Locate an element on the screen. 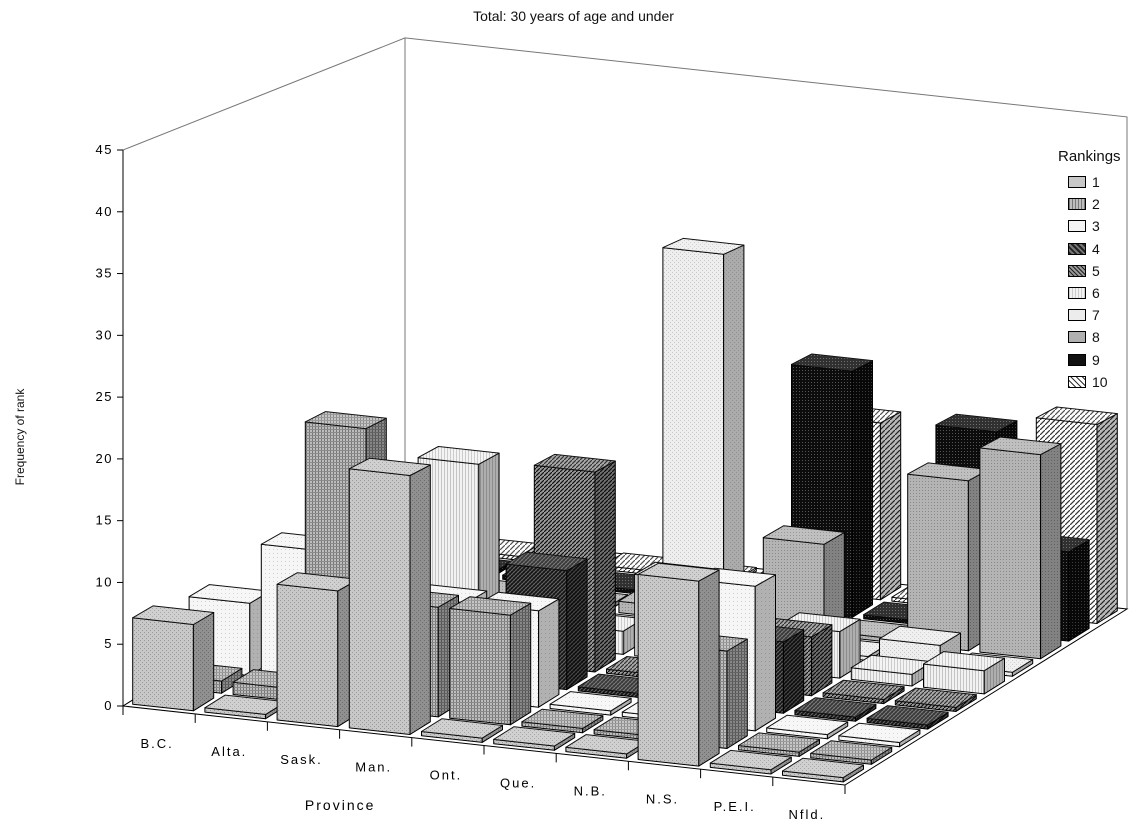  legend-item: 10 is located at coordinates (1089, 382).